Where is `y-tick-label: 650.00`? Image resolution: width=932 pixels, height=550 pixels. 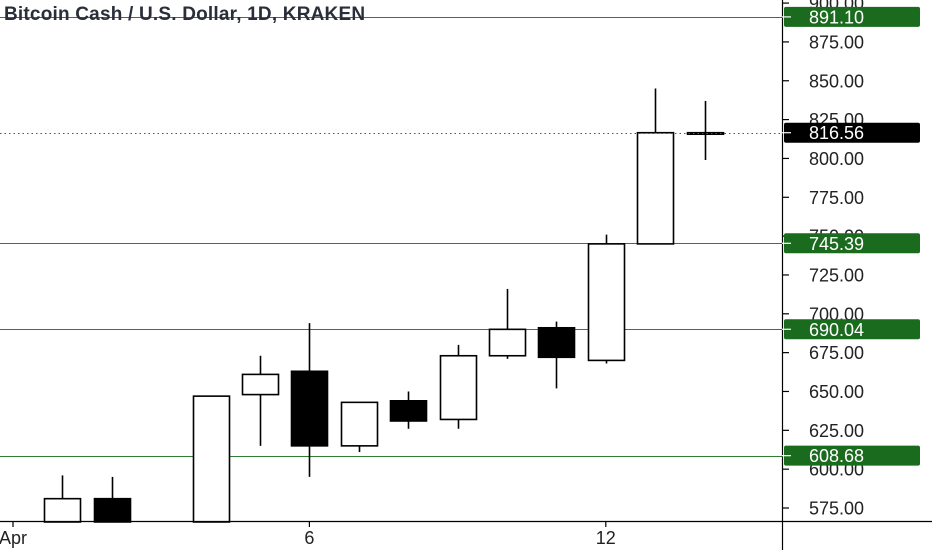 y-tick-label: 650.00 is located at coordinates (836, 392).